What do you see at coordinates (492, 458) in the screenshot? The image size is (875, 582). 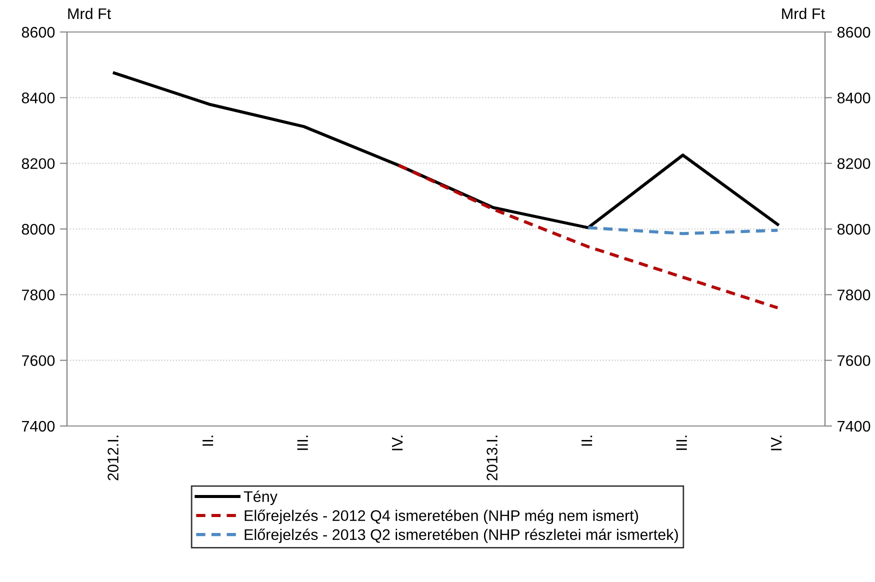 I see `x-tick-label: 2013.I.` at bounding box center [492, 458].